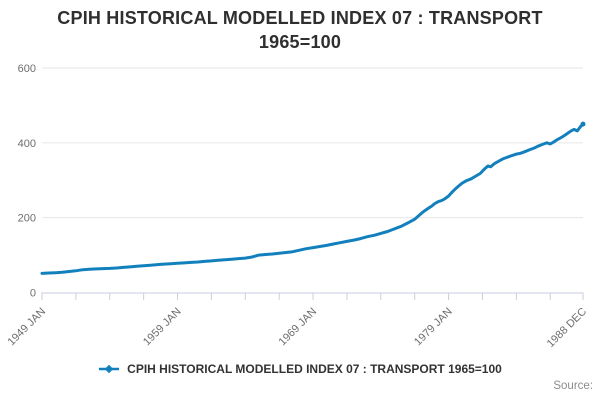 The height and width of the screenshot is (400, 600). What do you see at coordinates (33, 294) in the screenshot?
I see `y-axis-label: 0` at bounding box center [33, 294].